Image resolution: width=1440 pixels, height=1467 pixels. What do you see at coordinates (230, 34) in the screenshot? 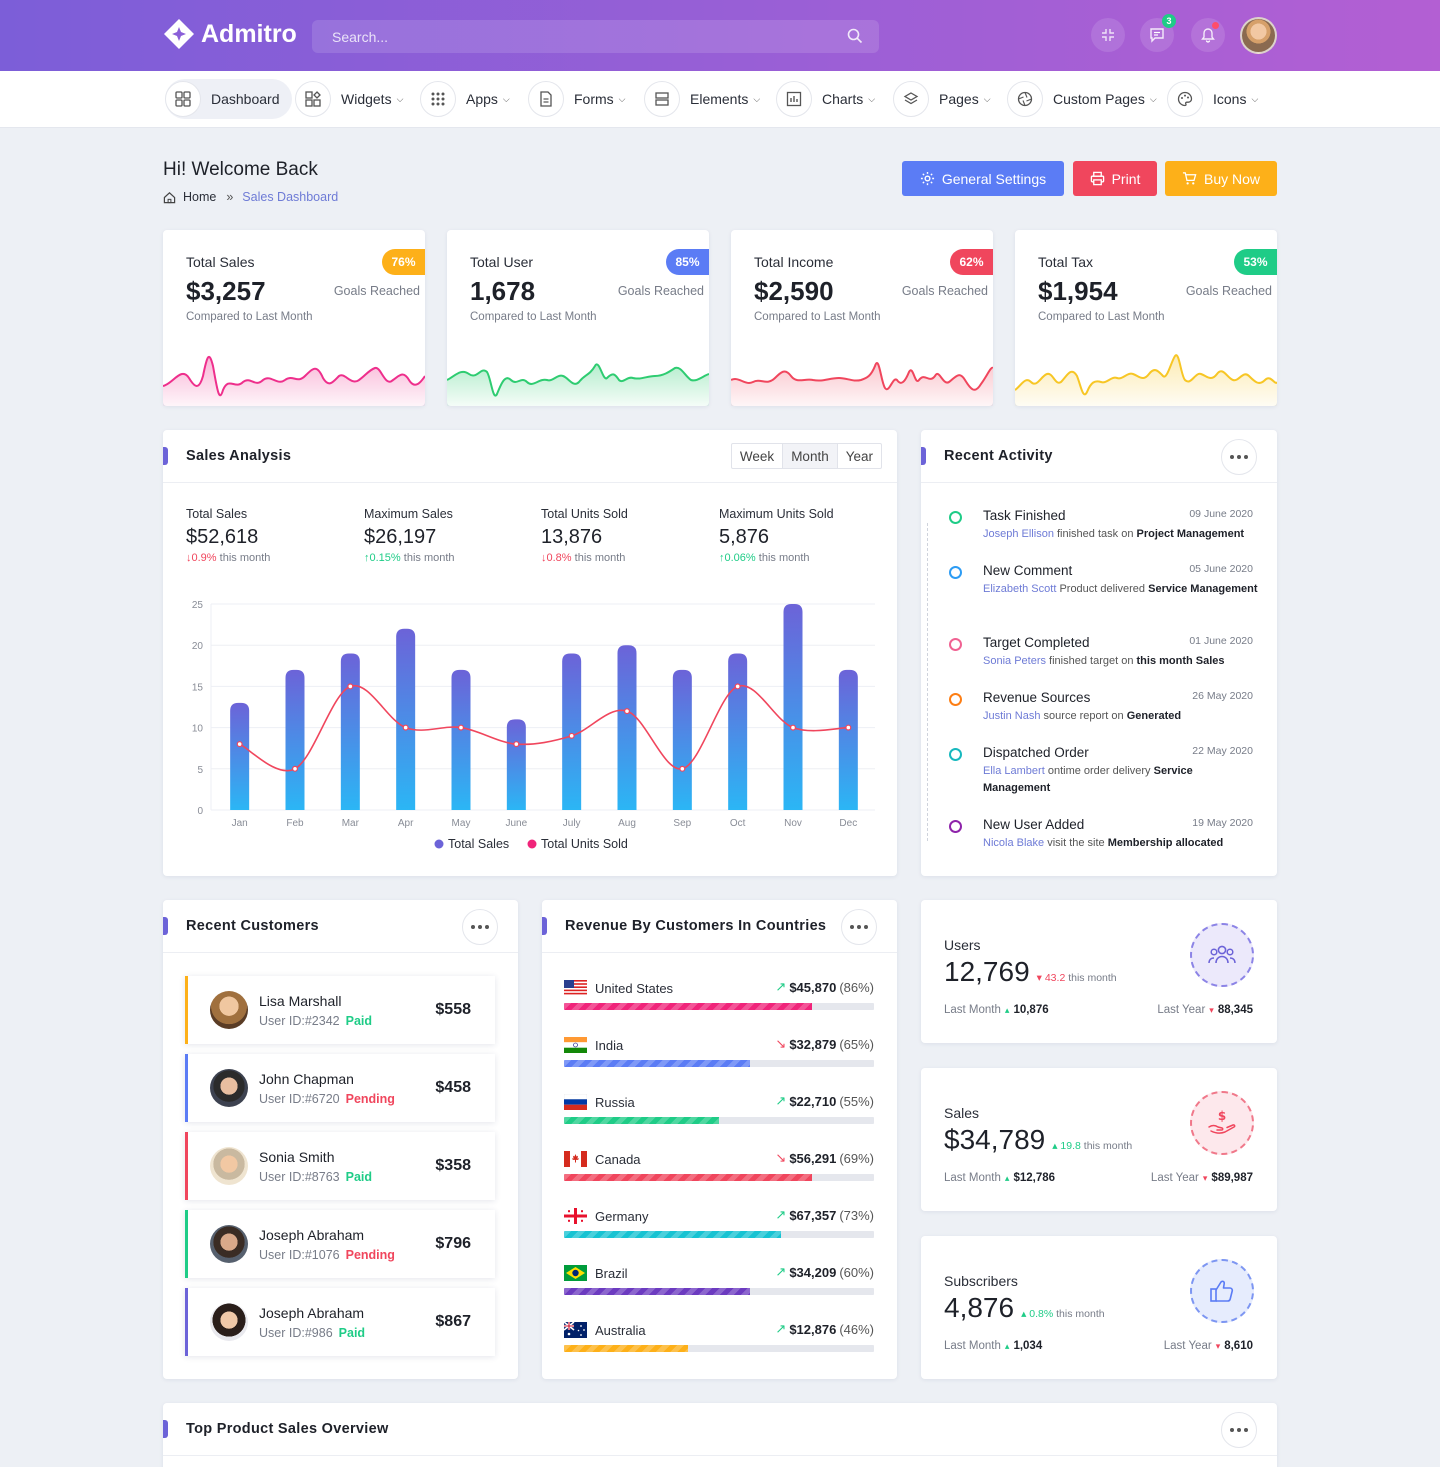
I see `app-logo: Admitro` at bounding box center [230, 34].